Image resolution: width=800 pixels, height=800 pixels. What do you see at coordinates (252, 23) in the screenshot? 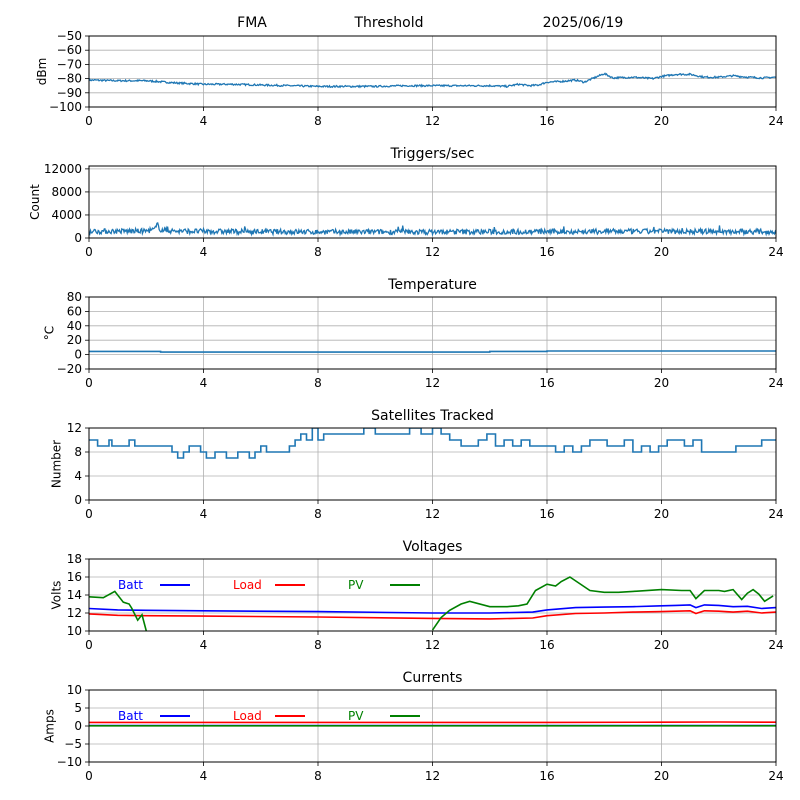
I see `station-label: FMA` at bounding box center [252, 23].